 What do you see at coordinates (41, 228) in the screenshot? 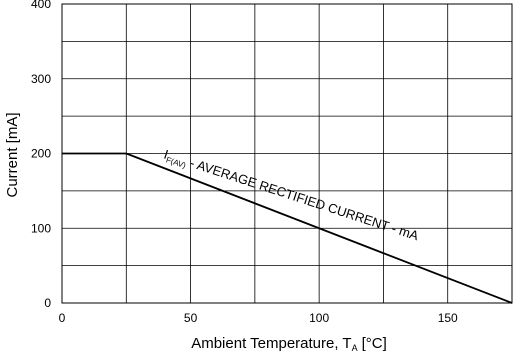
I see `y-tick-label: 100` at bounding box center [41, 228].